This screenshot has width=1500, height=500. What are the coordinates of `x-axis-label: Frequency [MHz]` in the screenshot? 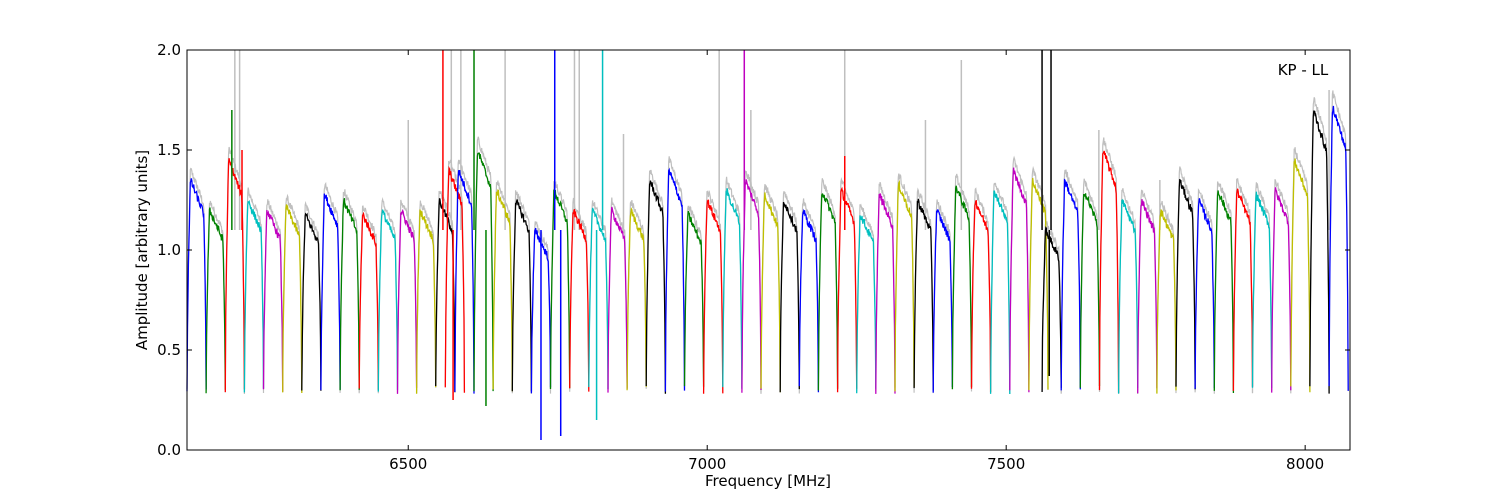 It's located at (768, 481).